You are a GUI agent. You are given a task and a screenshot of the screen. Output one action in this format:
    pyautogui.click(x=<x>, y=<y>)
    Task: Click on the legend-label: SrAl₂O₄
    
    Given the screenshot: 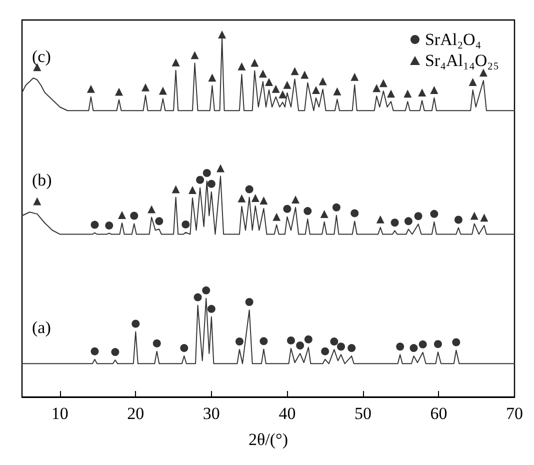 What is the action you would take?
    pyautogui.click(x=453, y=39)
    